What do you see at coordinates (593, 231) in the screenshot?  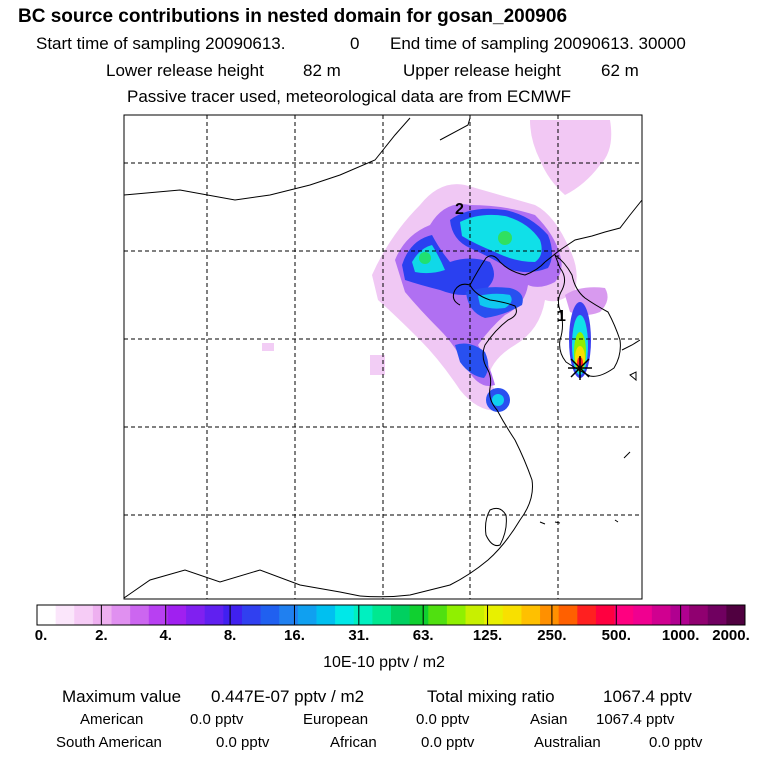 I see `coast-korea-north` at bounding box center [593, 231].